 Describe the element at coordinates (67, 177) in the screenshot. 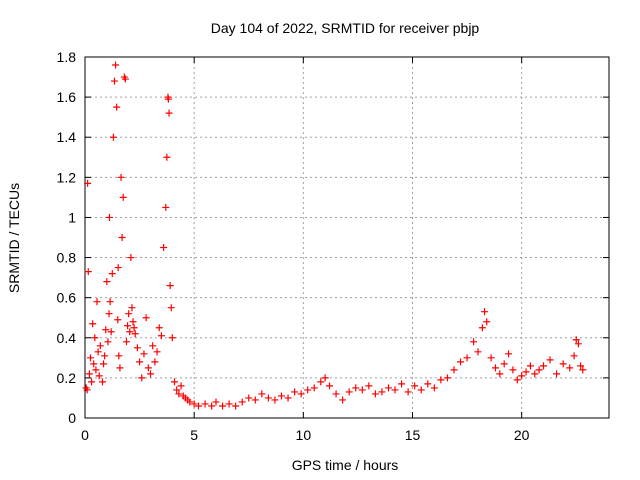

I see `y-tick-label: 1.2` at that location.